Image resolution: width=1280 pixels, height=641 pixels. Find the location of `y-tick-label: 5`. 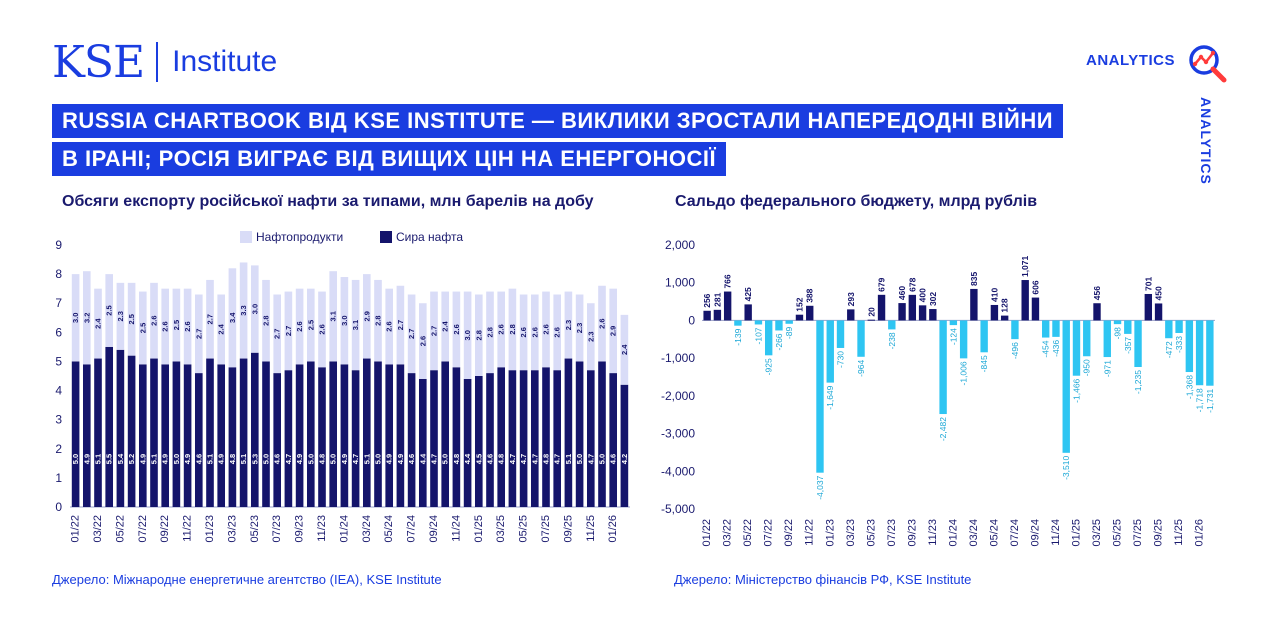

y-tick-label: 5 is located at coordinates (58, 361).